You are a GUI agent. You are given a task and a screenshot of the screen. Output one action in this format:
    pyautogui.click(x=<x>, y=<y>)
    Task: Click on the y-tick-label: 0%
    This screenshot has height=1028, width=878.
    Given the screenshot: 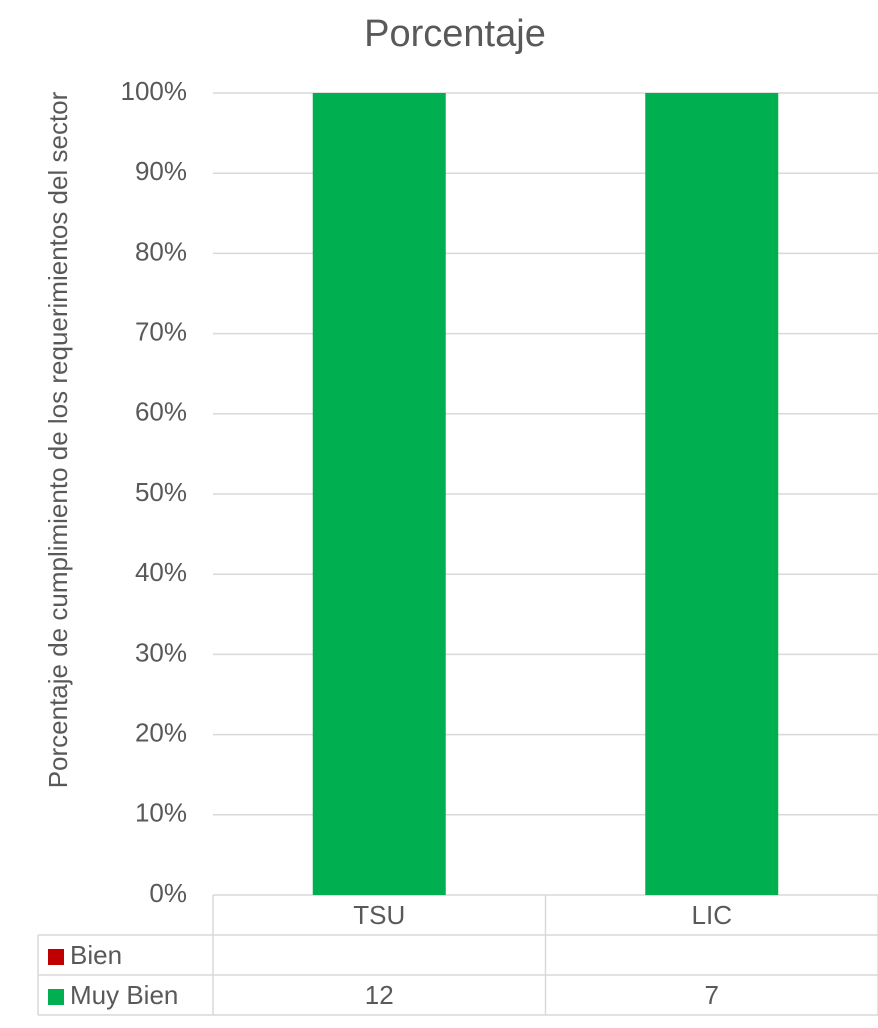 What is the action you would take?
    pyautogui.click(x=168, y=893)
    